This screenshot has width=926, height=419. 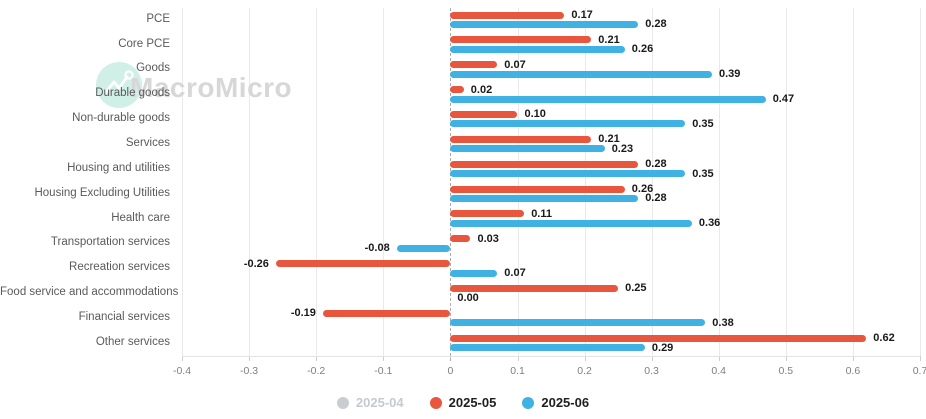 I want to click on x-axis-tick-label: 0.6, so click(x=853, y=371).